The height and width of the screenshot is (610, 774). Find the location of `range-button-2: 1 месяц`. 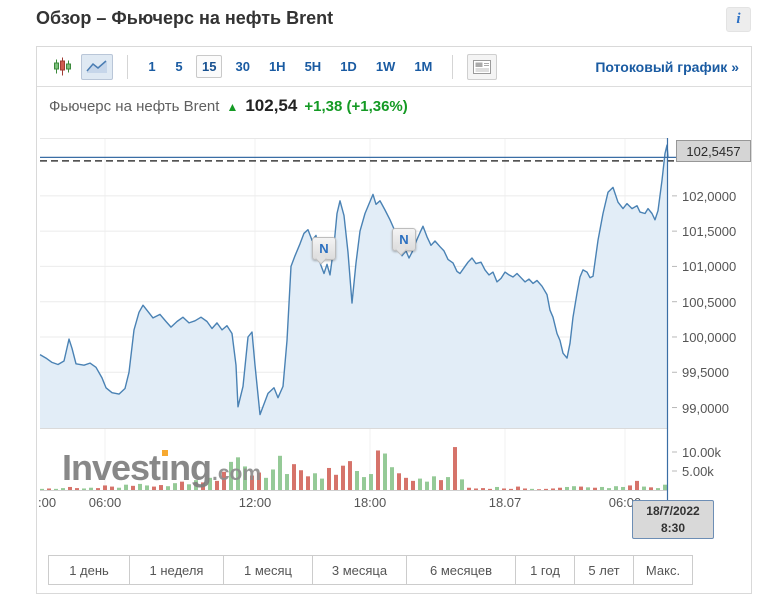

range-button-2: 1 месяц is located at coordinates (268, 570).